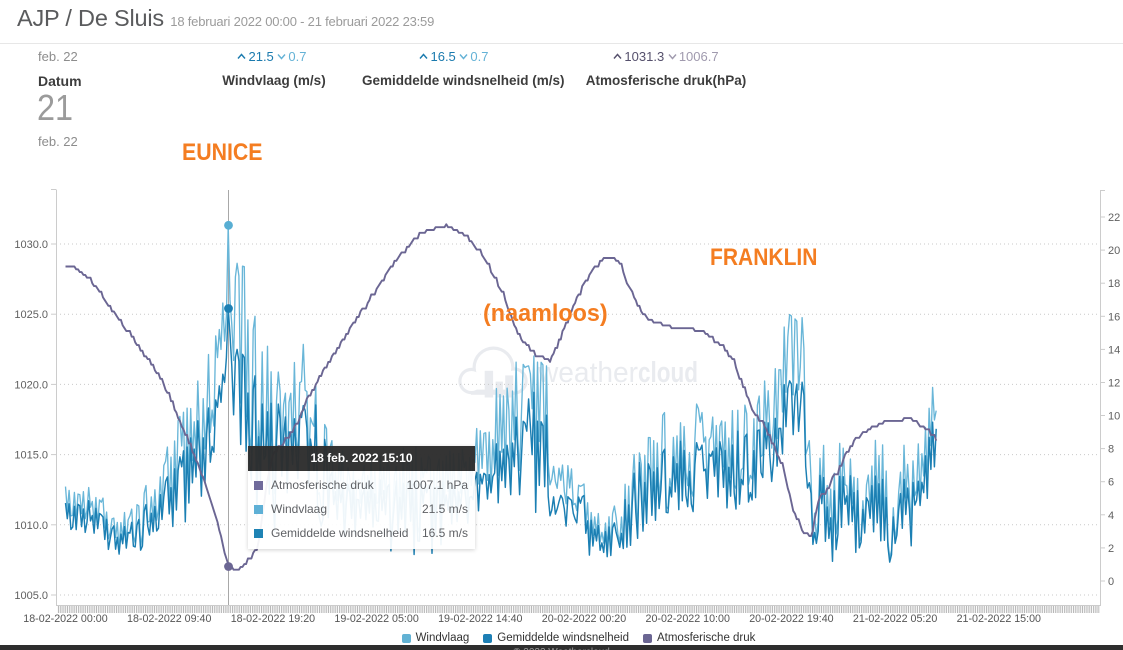 The height and width of the screenshot is (650, 1123). I want to click on svg-text: 6, so click(1111, 483).